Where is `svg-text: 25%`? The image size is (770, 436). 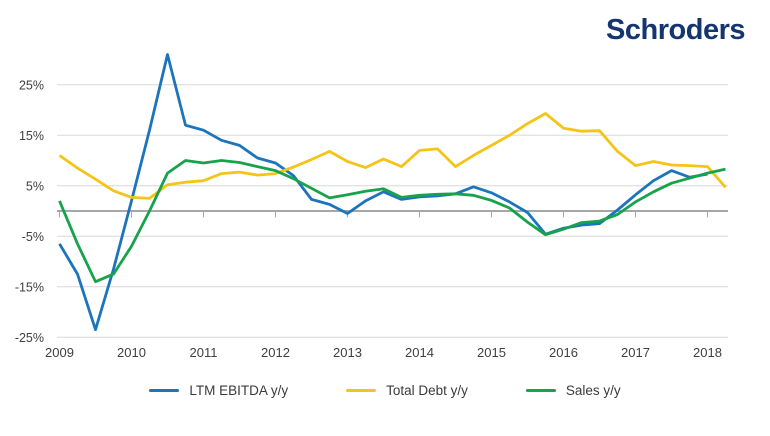 svg-text: 25% is located at coordinates (31, 85).